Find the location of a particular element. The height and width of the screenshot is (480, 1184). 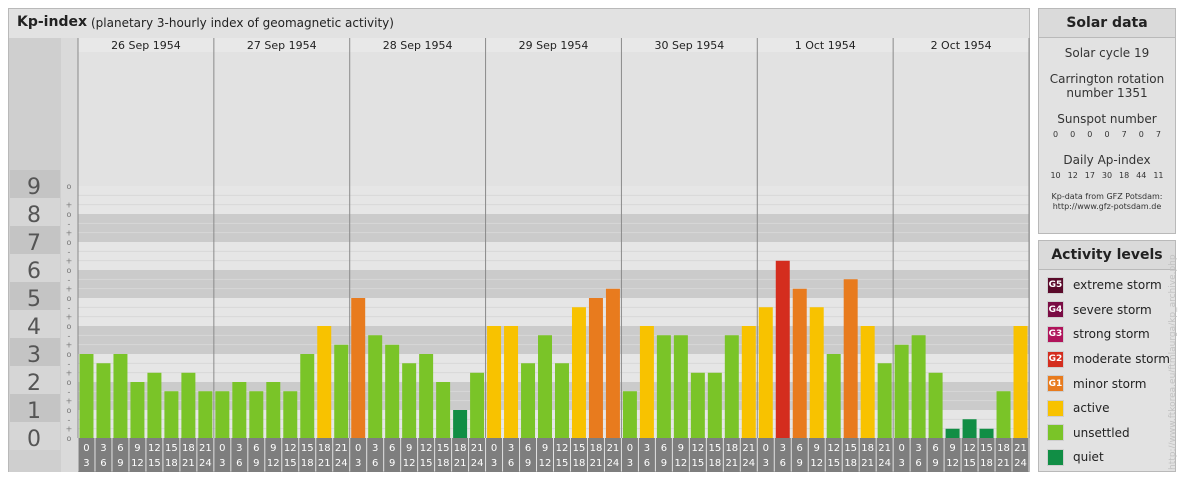

chart-title: Kp-index is located at coordinates (52, 22).